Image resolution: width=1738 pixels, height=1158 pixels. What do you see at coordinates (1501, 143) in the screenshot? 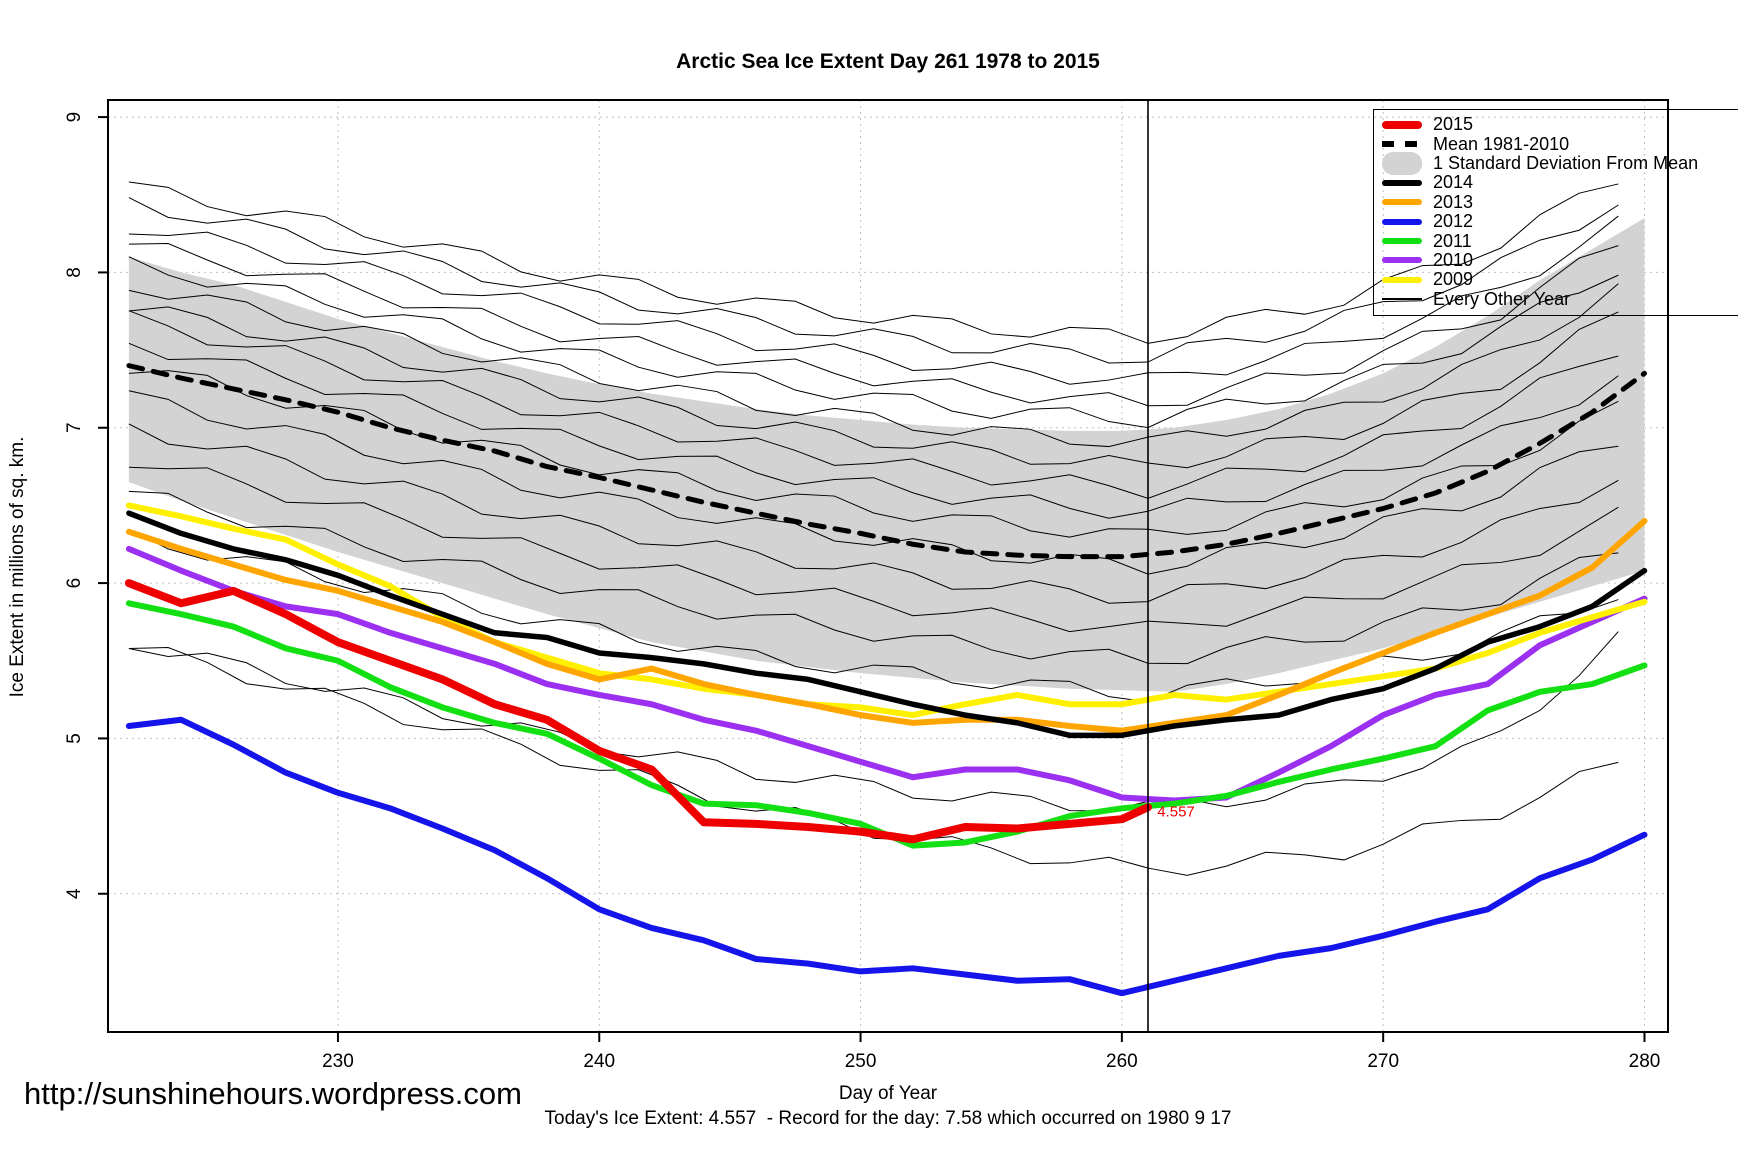
I see `legend-label: Mean 1981-2010` at bounding box center [1501, 143].